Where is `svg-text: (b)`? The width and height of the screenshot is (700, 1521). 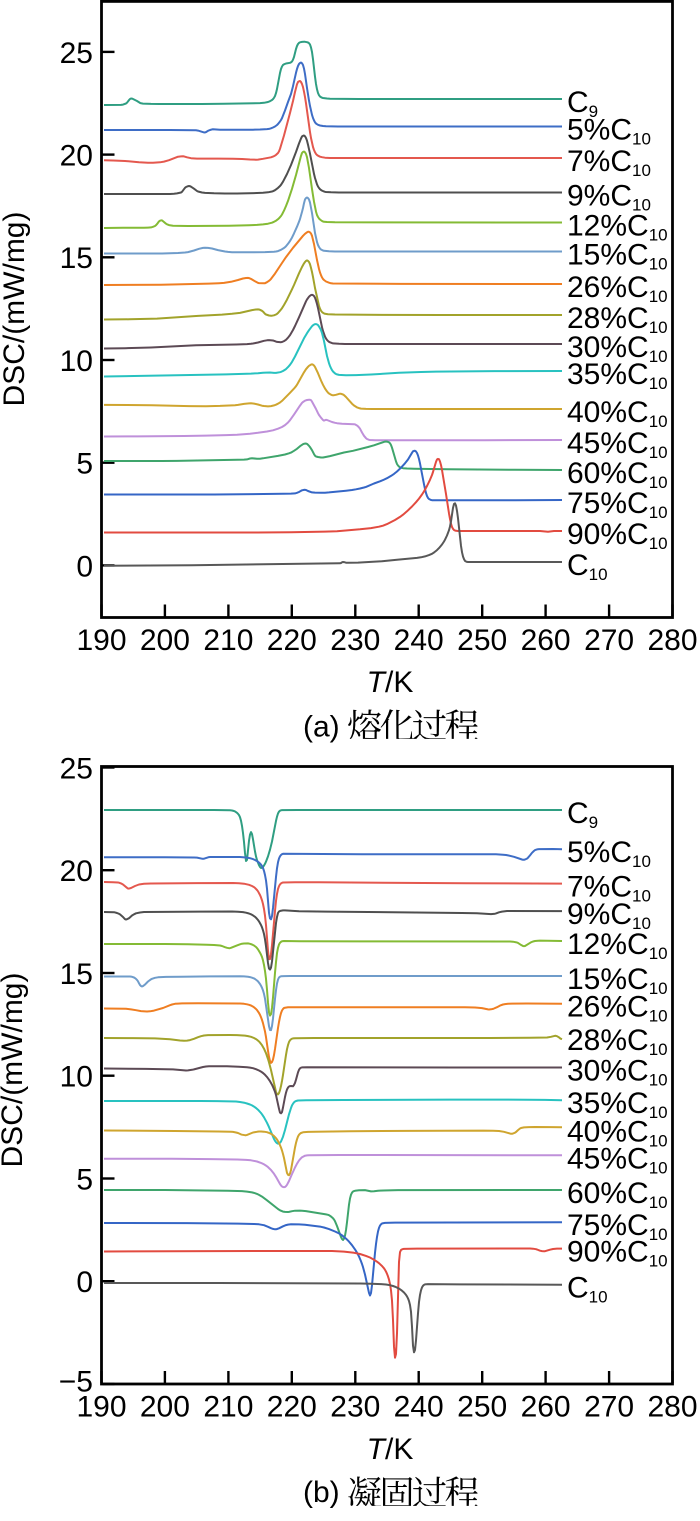
svg-text: (b) is located at coordinates (321, 1492).